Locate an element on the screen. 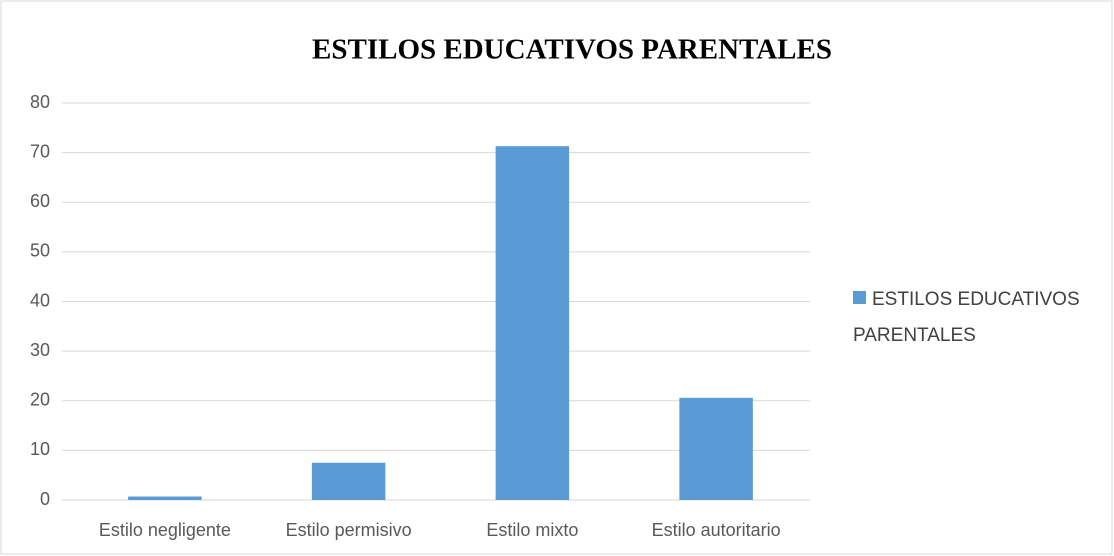  x-tick-label: Estilo permisivo is located at coordinates (349, 530).